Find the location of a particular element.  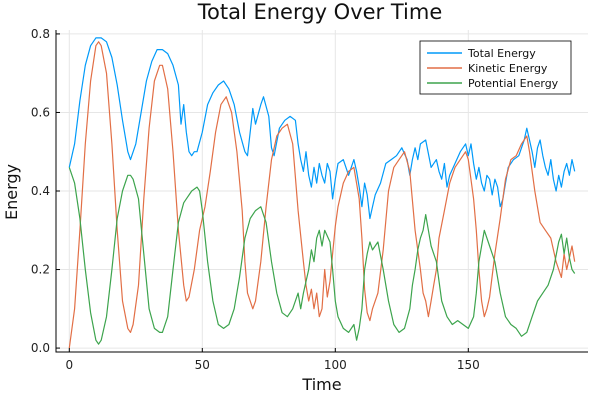

legend-label-potential-energy: Potential Energy is located at coordinates (513, 83).